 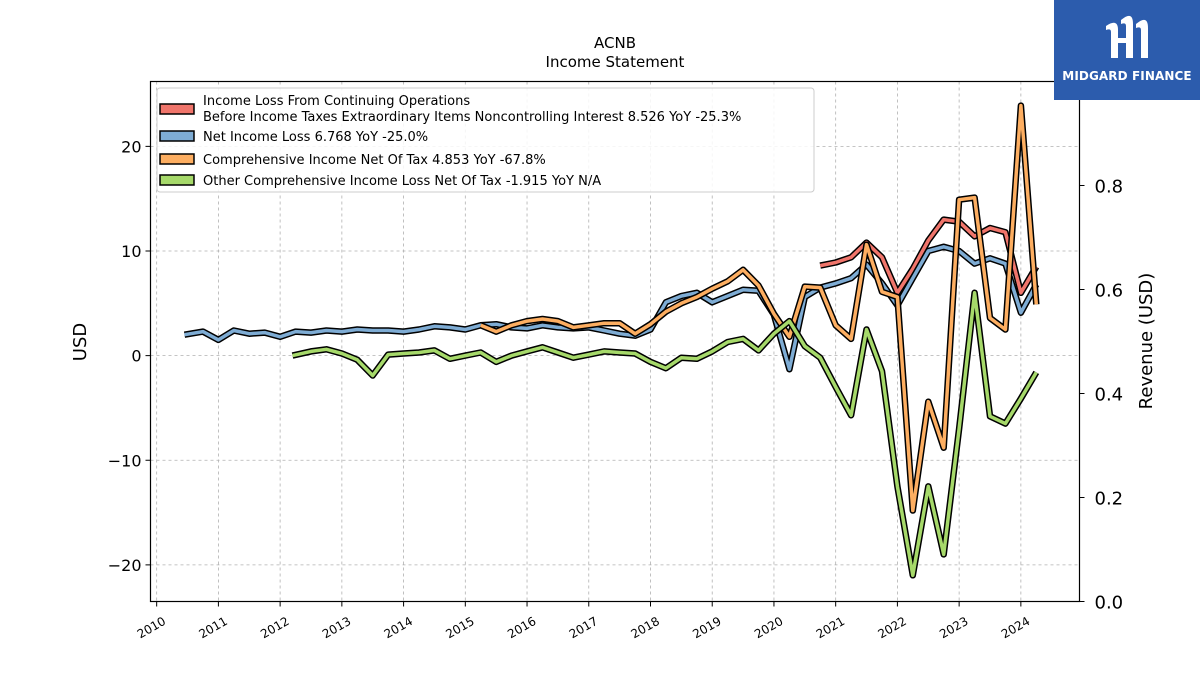 What do you see at coordinates (645, 627) in the screenshot?
I see `x-tick-label: 2018` at bounding box center [645, 627].